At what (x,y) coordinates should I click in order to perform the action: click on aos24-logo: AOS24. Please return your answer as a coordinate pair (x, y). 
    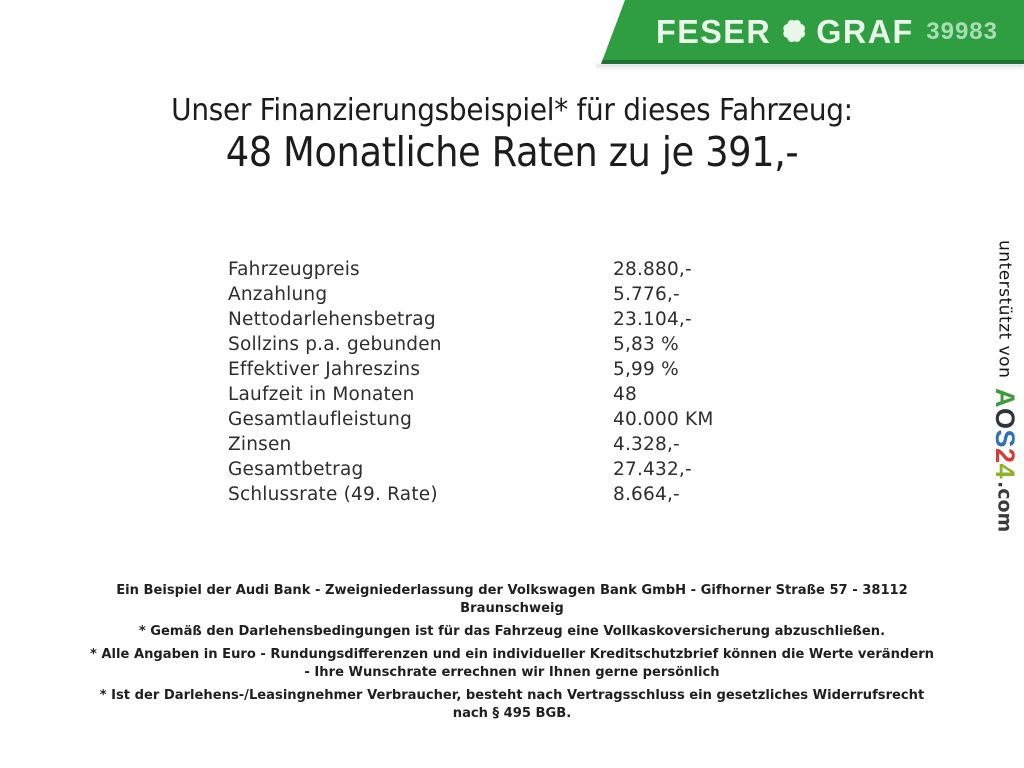
    Looking at the image, I should click on (1004, 433).